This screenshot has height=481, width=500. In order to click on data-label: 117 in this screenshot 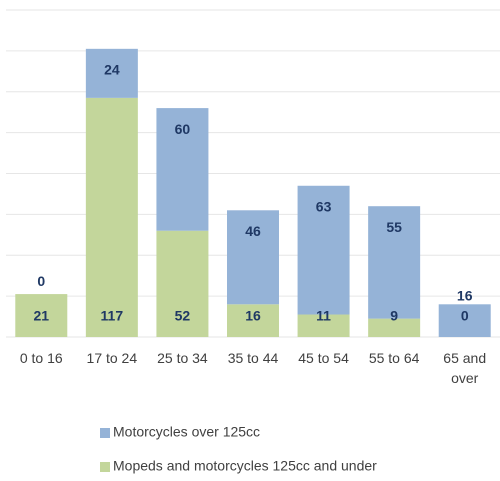, I will do `click(112, 316)`.